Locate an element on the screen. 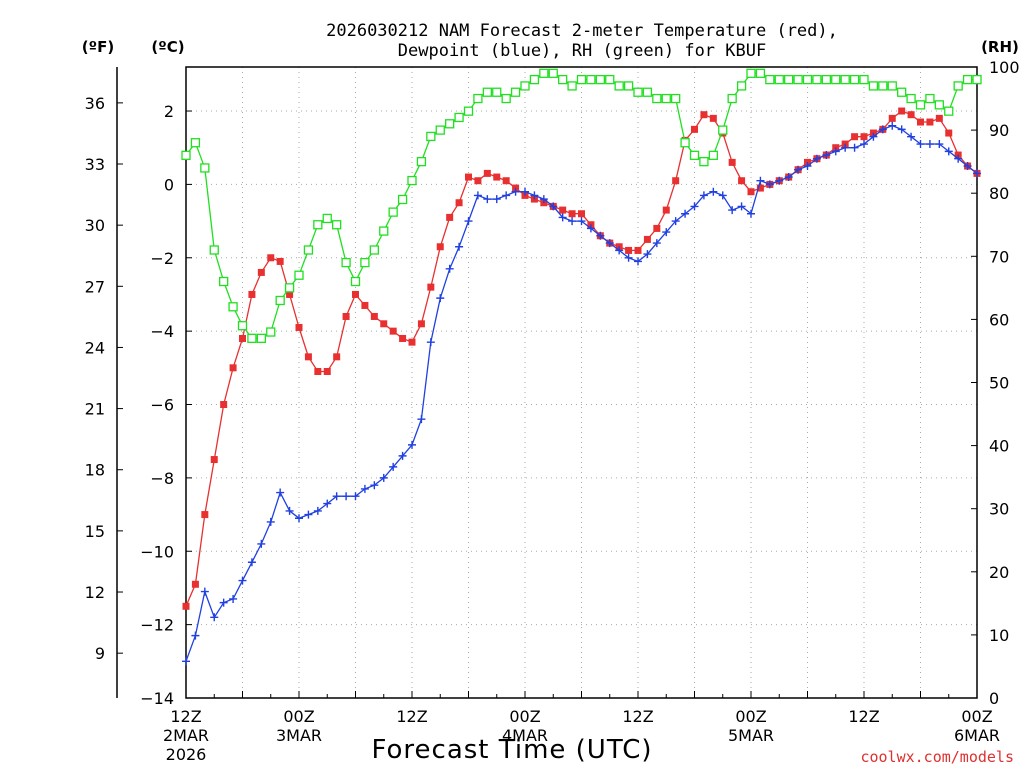 The image size is (1024, 768). rh-tick-label: 50 is located at coordinates (999, 383).